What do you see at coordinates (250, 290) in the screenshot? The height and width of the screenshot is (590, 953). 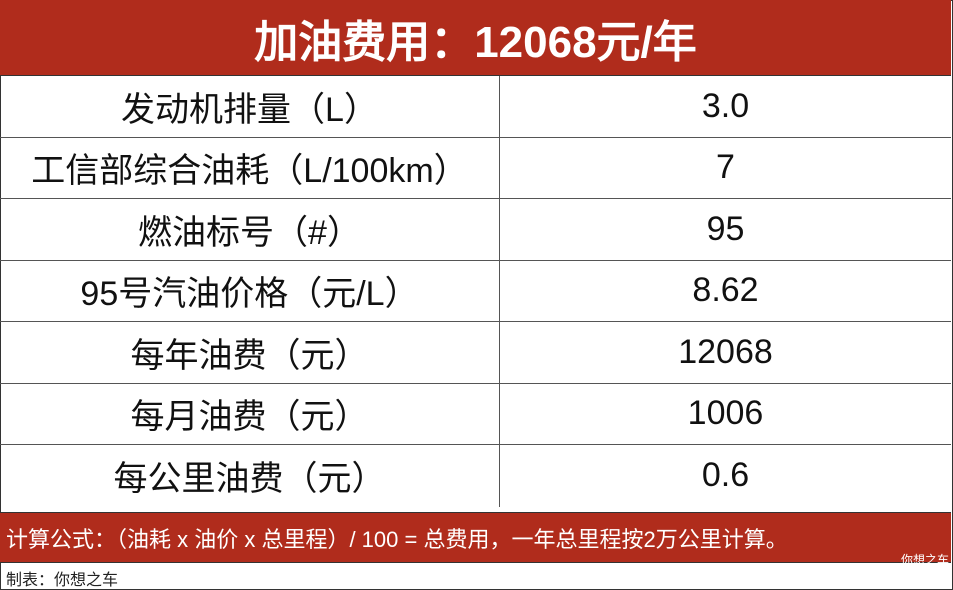 I see `row-label: 95号汽油价格（元/L）` at bounding box center [250, 290].